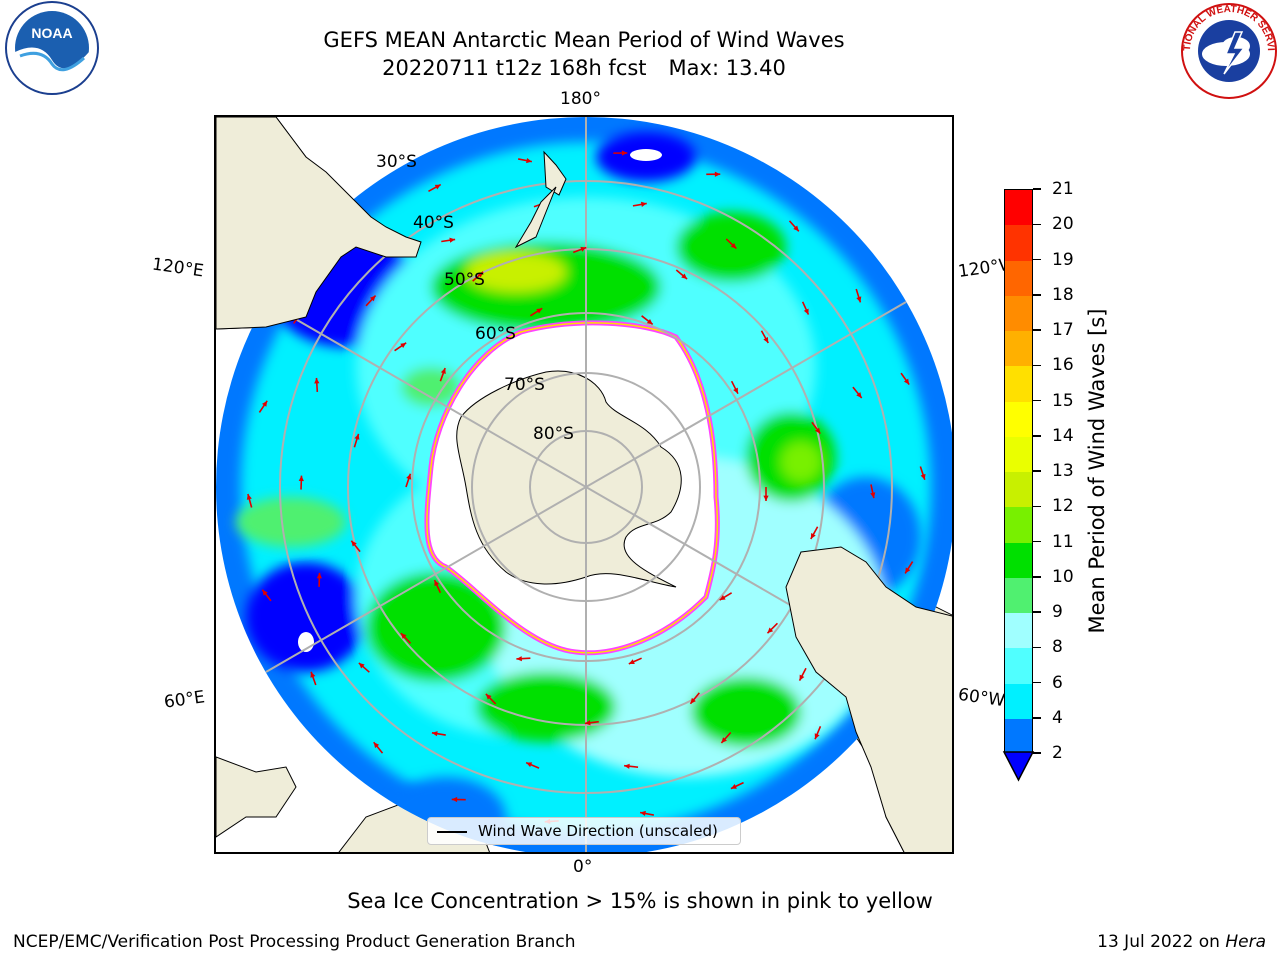  I want to click on colorbar-tick-label: 20, so click(1063, 224).